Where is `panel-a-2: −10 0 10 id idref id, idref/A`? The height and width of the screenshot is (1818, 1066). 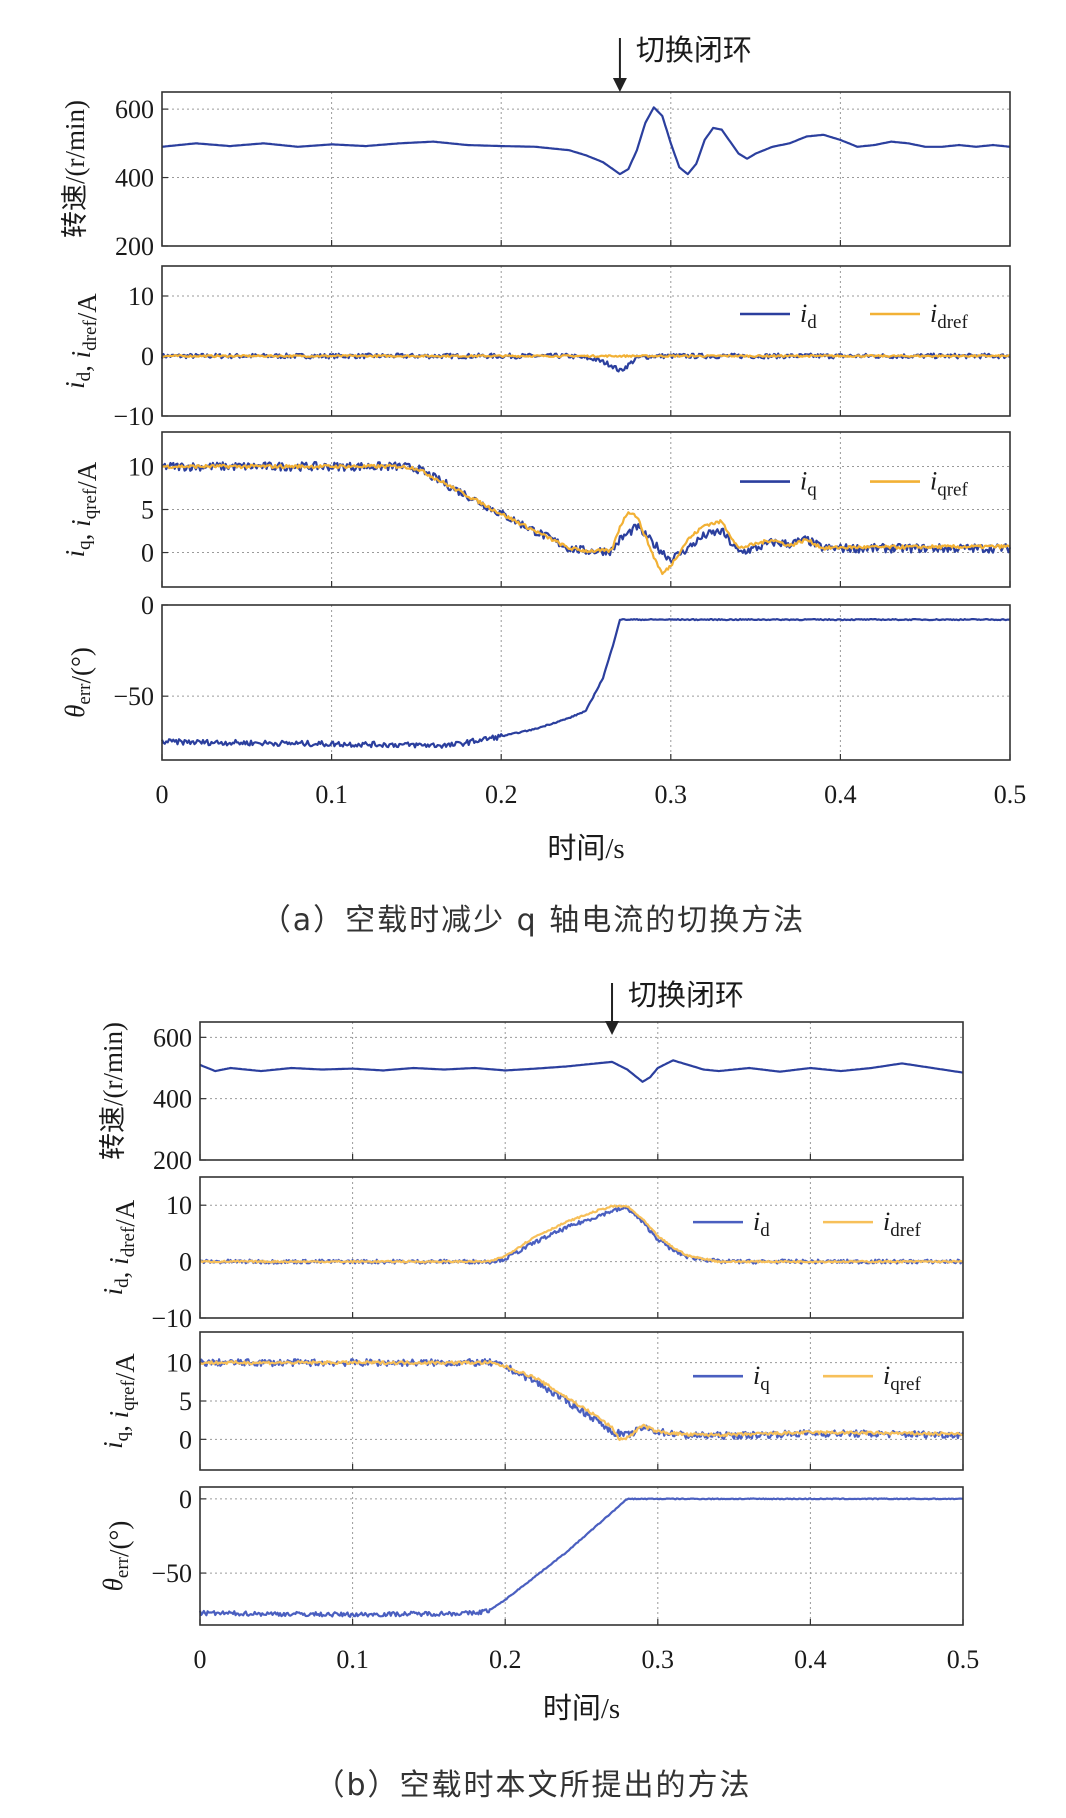 panel-a-2: −10 0 10 id idref id, idref/A is located at coordinates (535, 348).